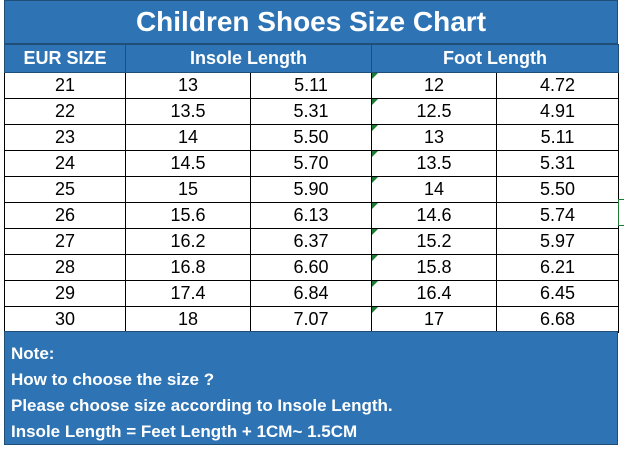 This screenshot has height=450, width=625. I want to click on table-row: 24 14.5 5.70 13.5 5.31, so click(311, 163).